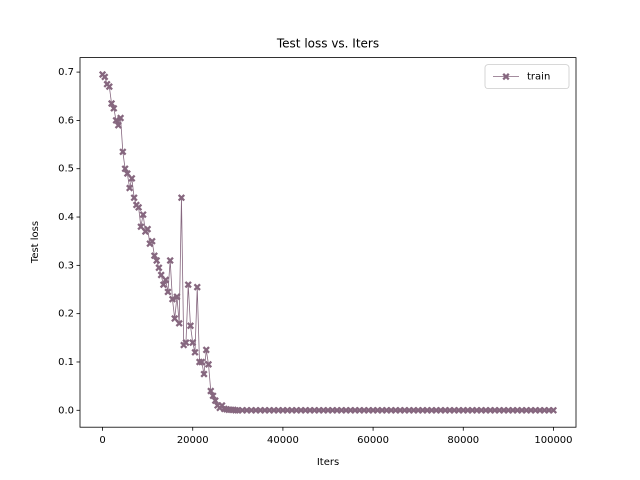 The image size is (640, 480). What do you see at coordinates (66, 169) in the screenshot?
I see `y-tick-label: 0.5` at bounding box center [66, 169].